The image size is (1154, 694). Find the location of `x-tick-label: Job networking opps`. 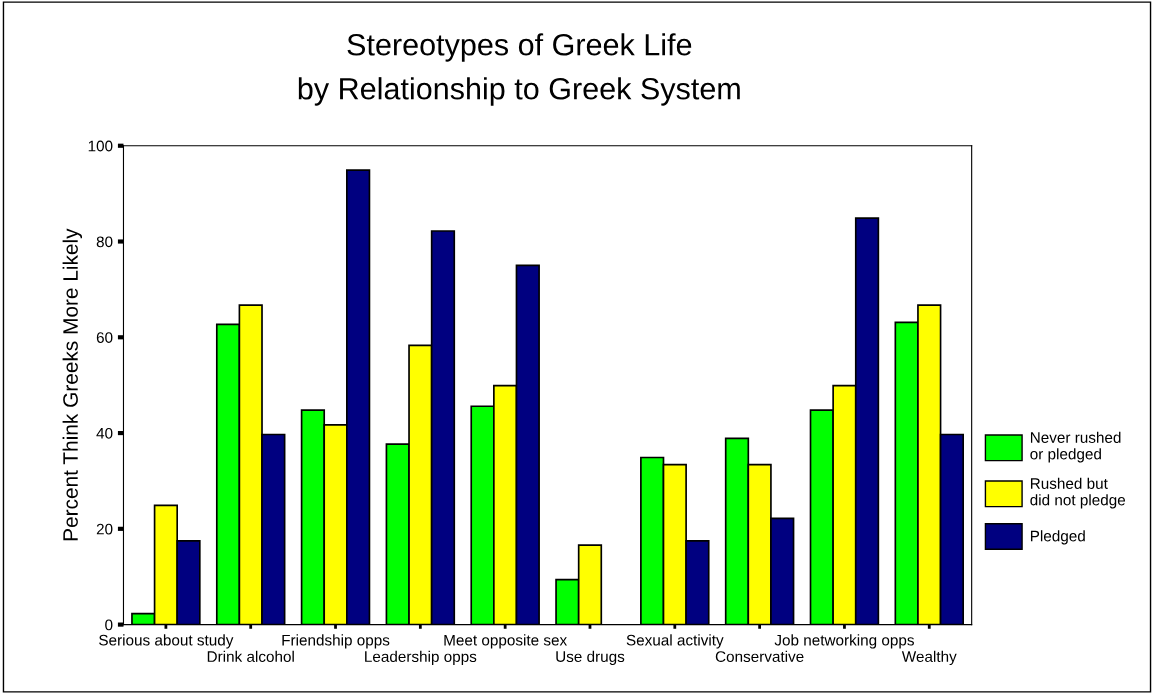

x-tick-label: Job networking opps is located at coordinates (844, 641).